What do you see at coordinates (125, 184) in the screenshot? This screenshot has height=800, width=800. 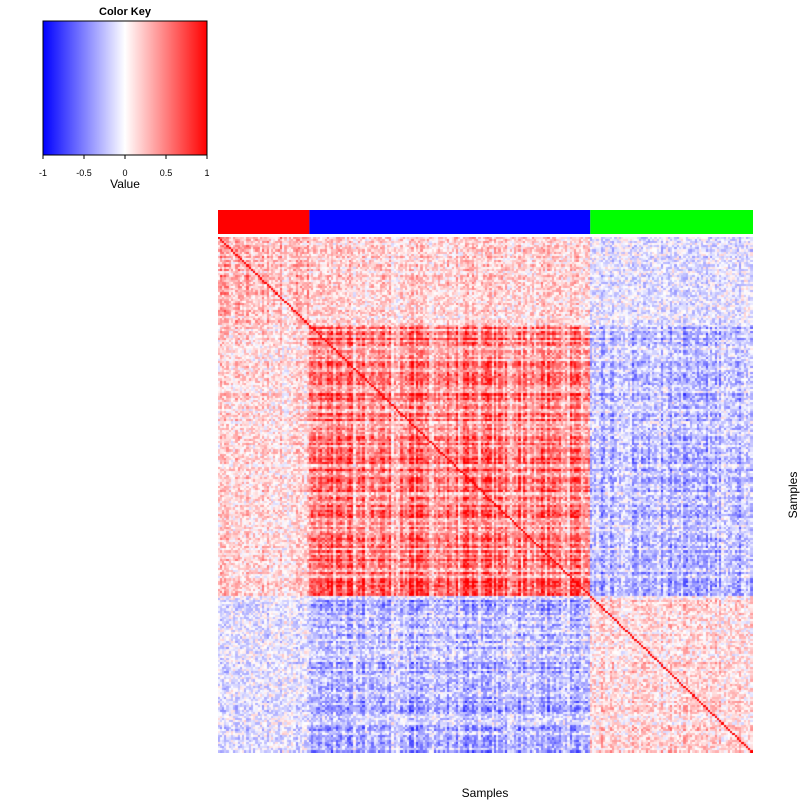 I see `color-key-xlabel: Value` at bounding box center [125, 184].